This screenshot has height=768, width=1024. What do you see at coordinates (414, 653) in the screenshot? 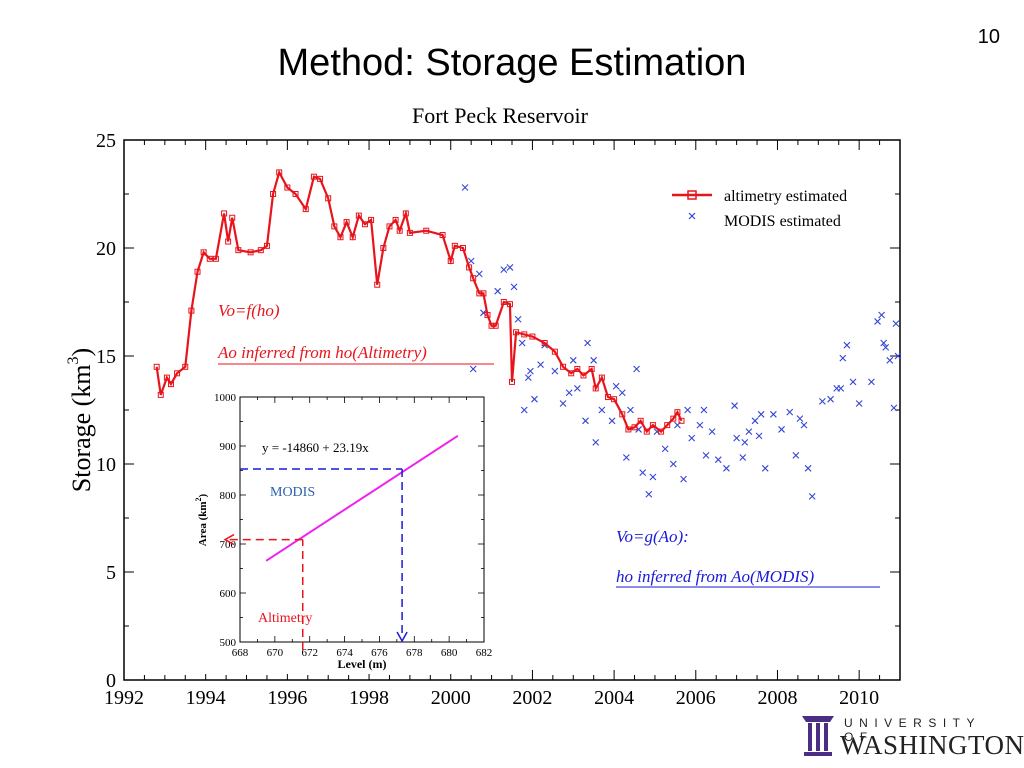
I see `inset-x-tick-label: 678` at bounding box center [414, 653].